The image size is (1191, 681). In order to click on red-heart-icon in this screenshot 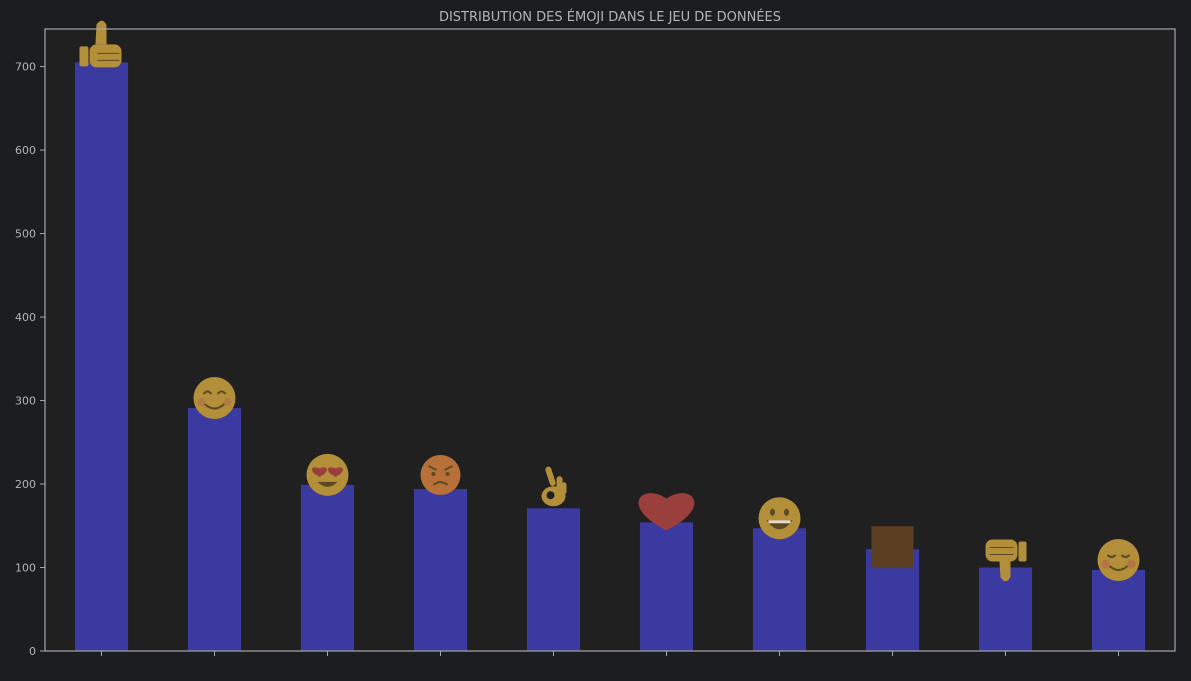, I will do `click(666, 512)`.